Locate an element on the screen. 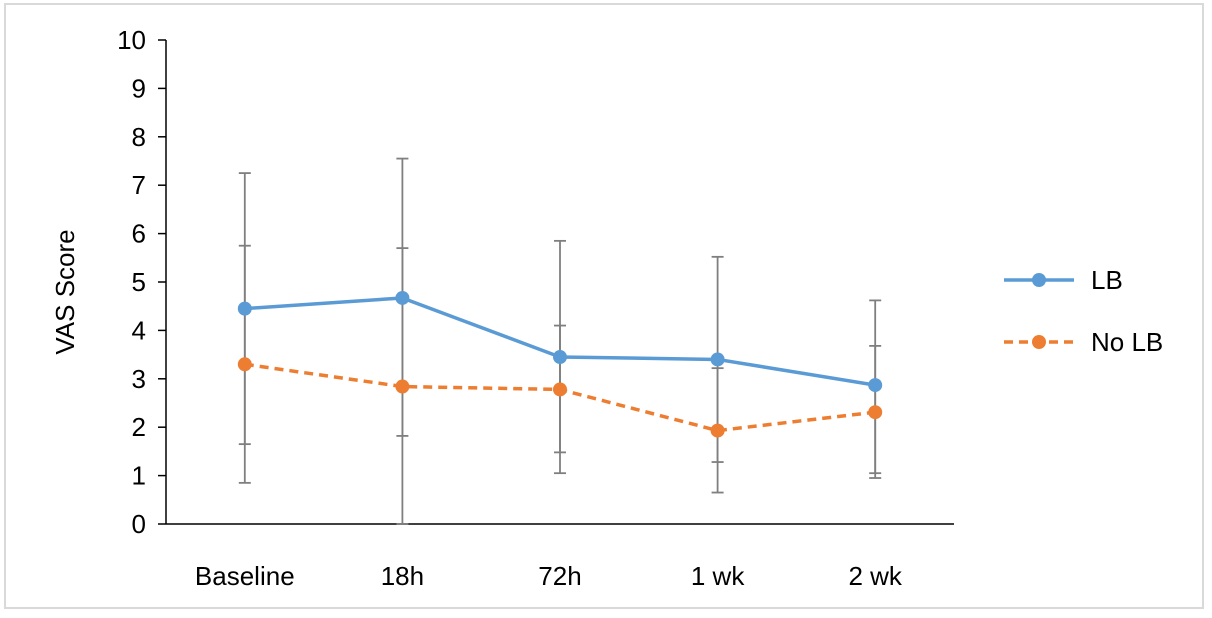 The height and width of the screenshot is (618, 1212). legend-label-1: No LB is located at coordinates (1127, 342).